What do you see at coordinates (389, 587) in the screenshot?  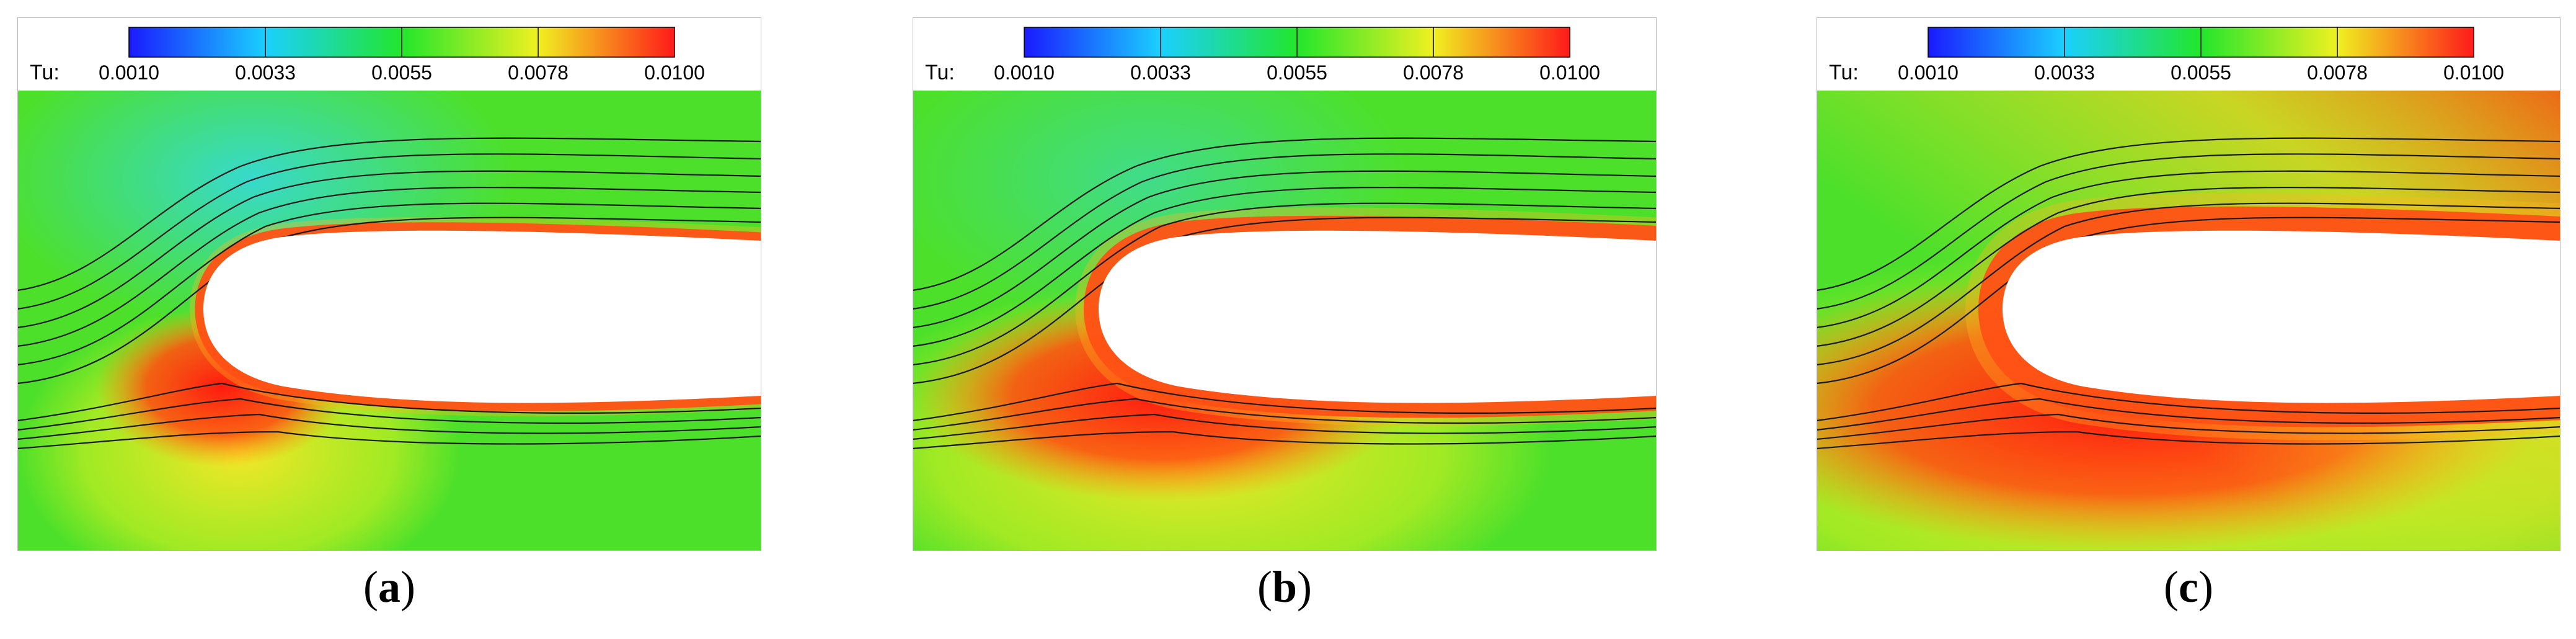 I see `caption-a: (a)` at bounding box center [389, 587].